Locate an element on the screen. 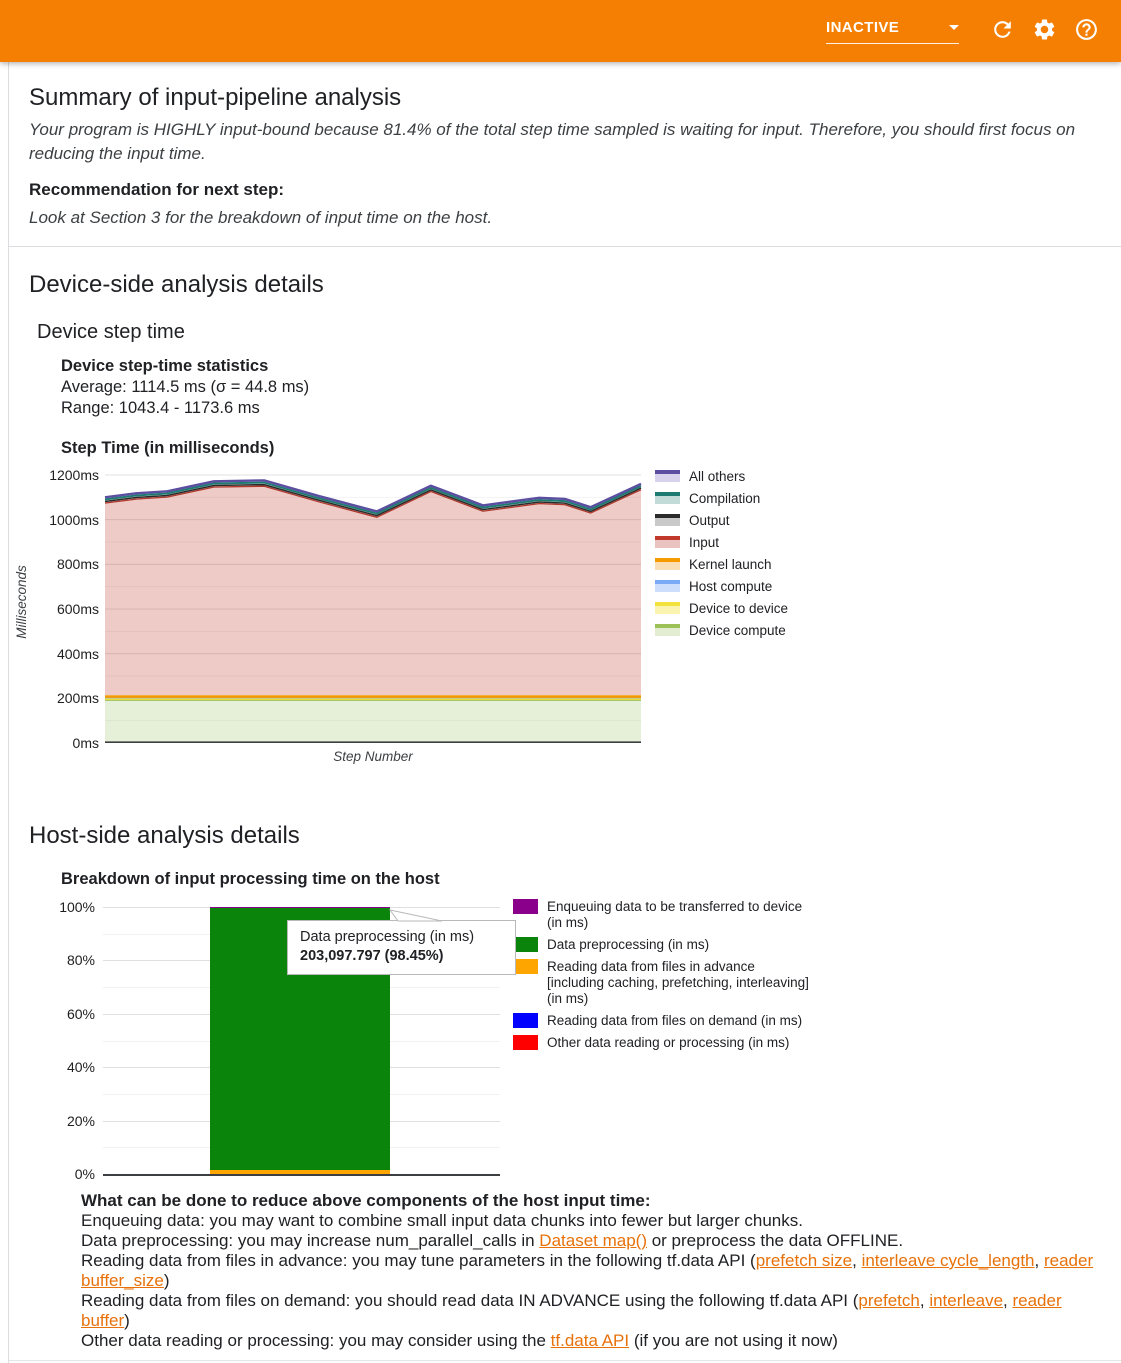  advice-link: tf.data API is located at coordinates (590, 1340).